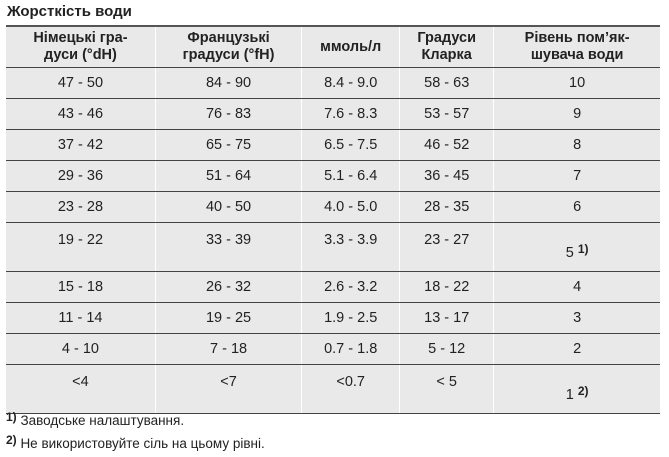  Describe the element at coordinates (81, 389) in the screenshot. I see `table-cell: <4` at that location.